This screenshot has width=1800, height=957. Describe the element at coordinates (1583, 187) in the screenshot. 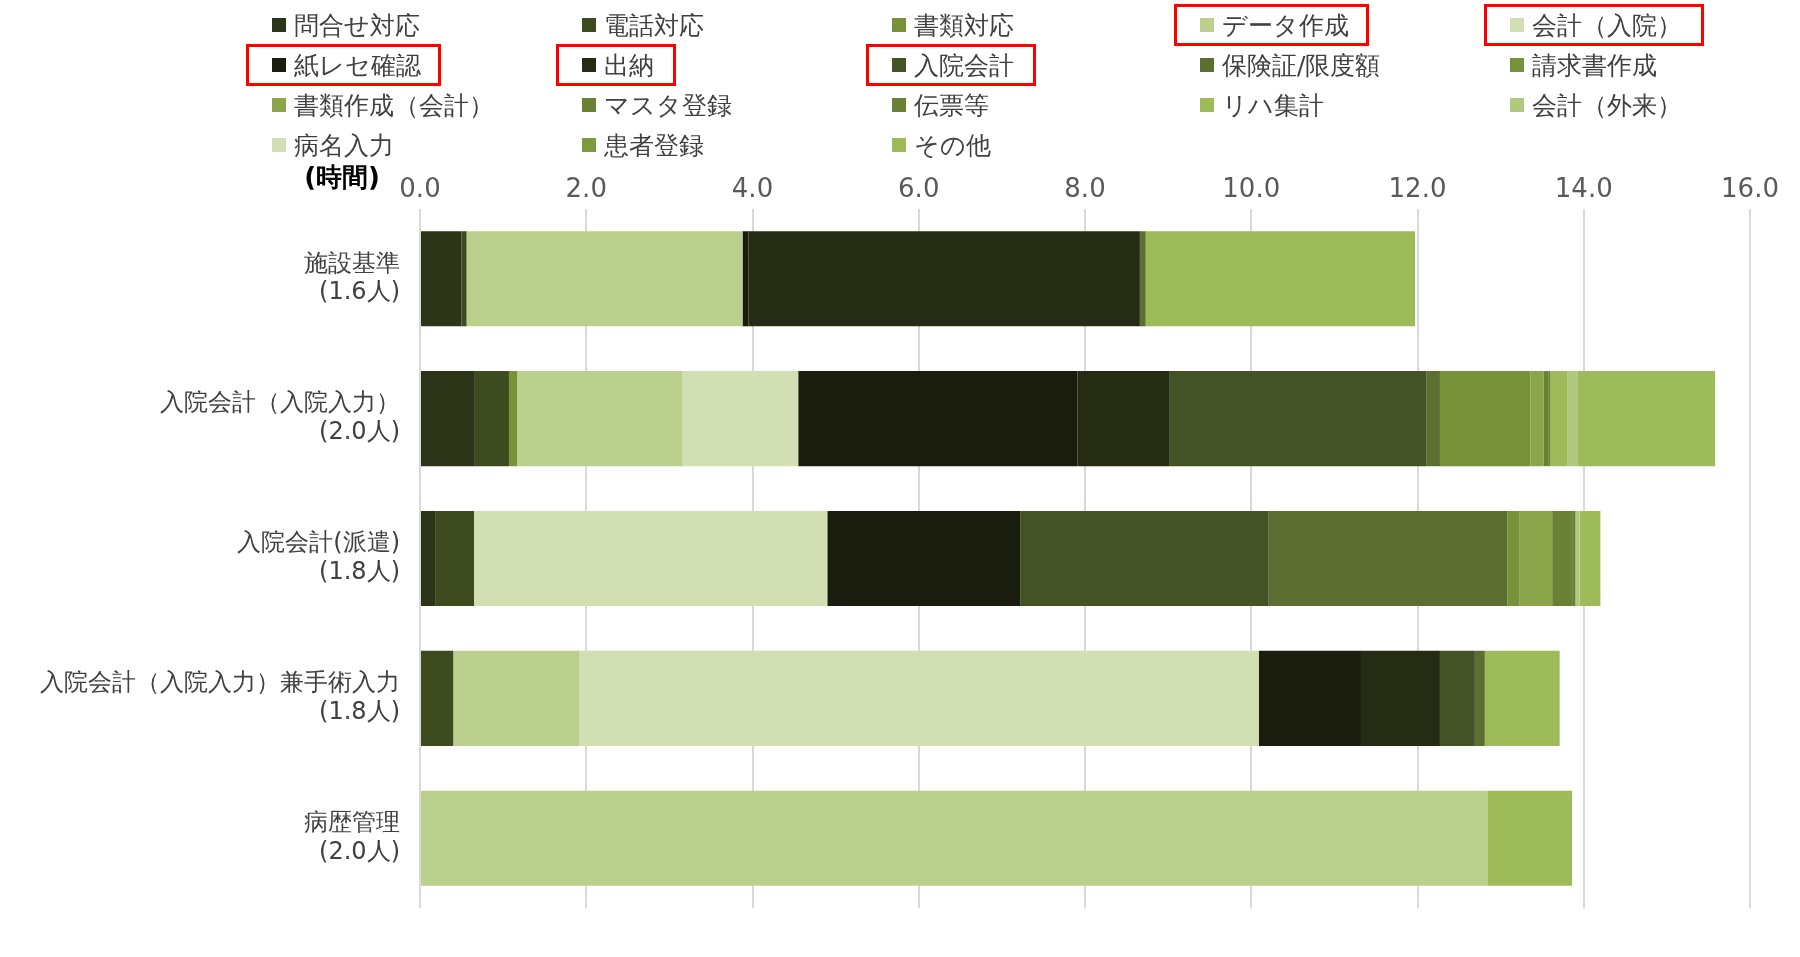

I see `x-tick-label: 14.0` at that location.